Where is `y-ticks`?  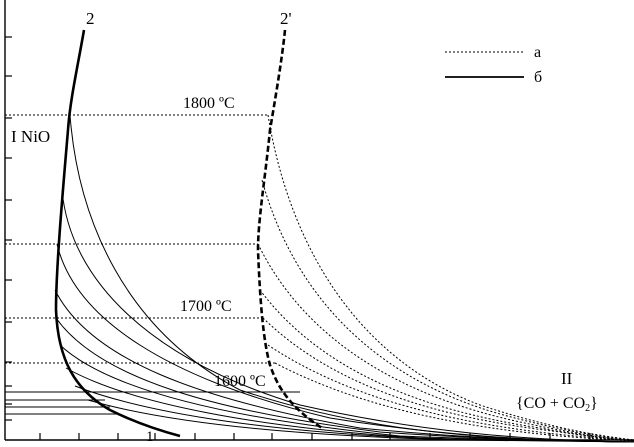
y-ticks is located at coordinates (8, 228).